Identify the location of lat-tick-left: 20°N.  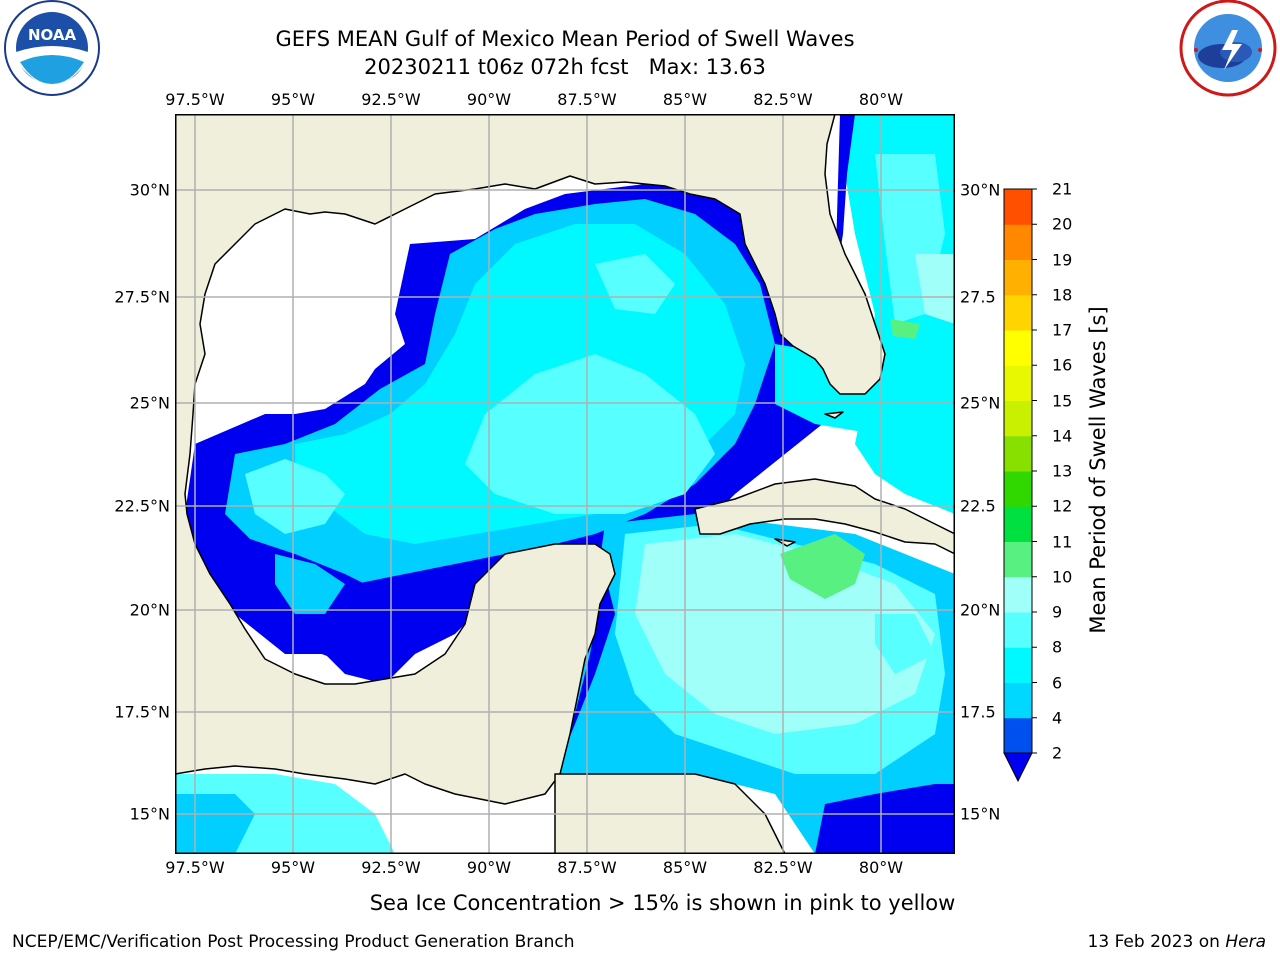
(149, 610).